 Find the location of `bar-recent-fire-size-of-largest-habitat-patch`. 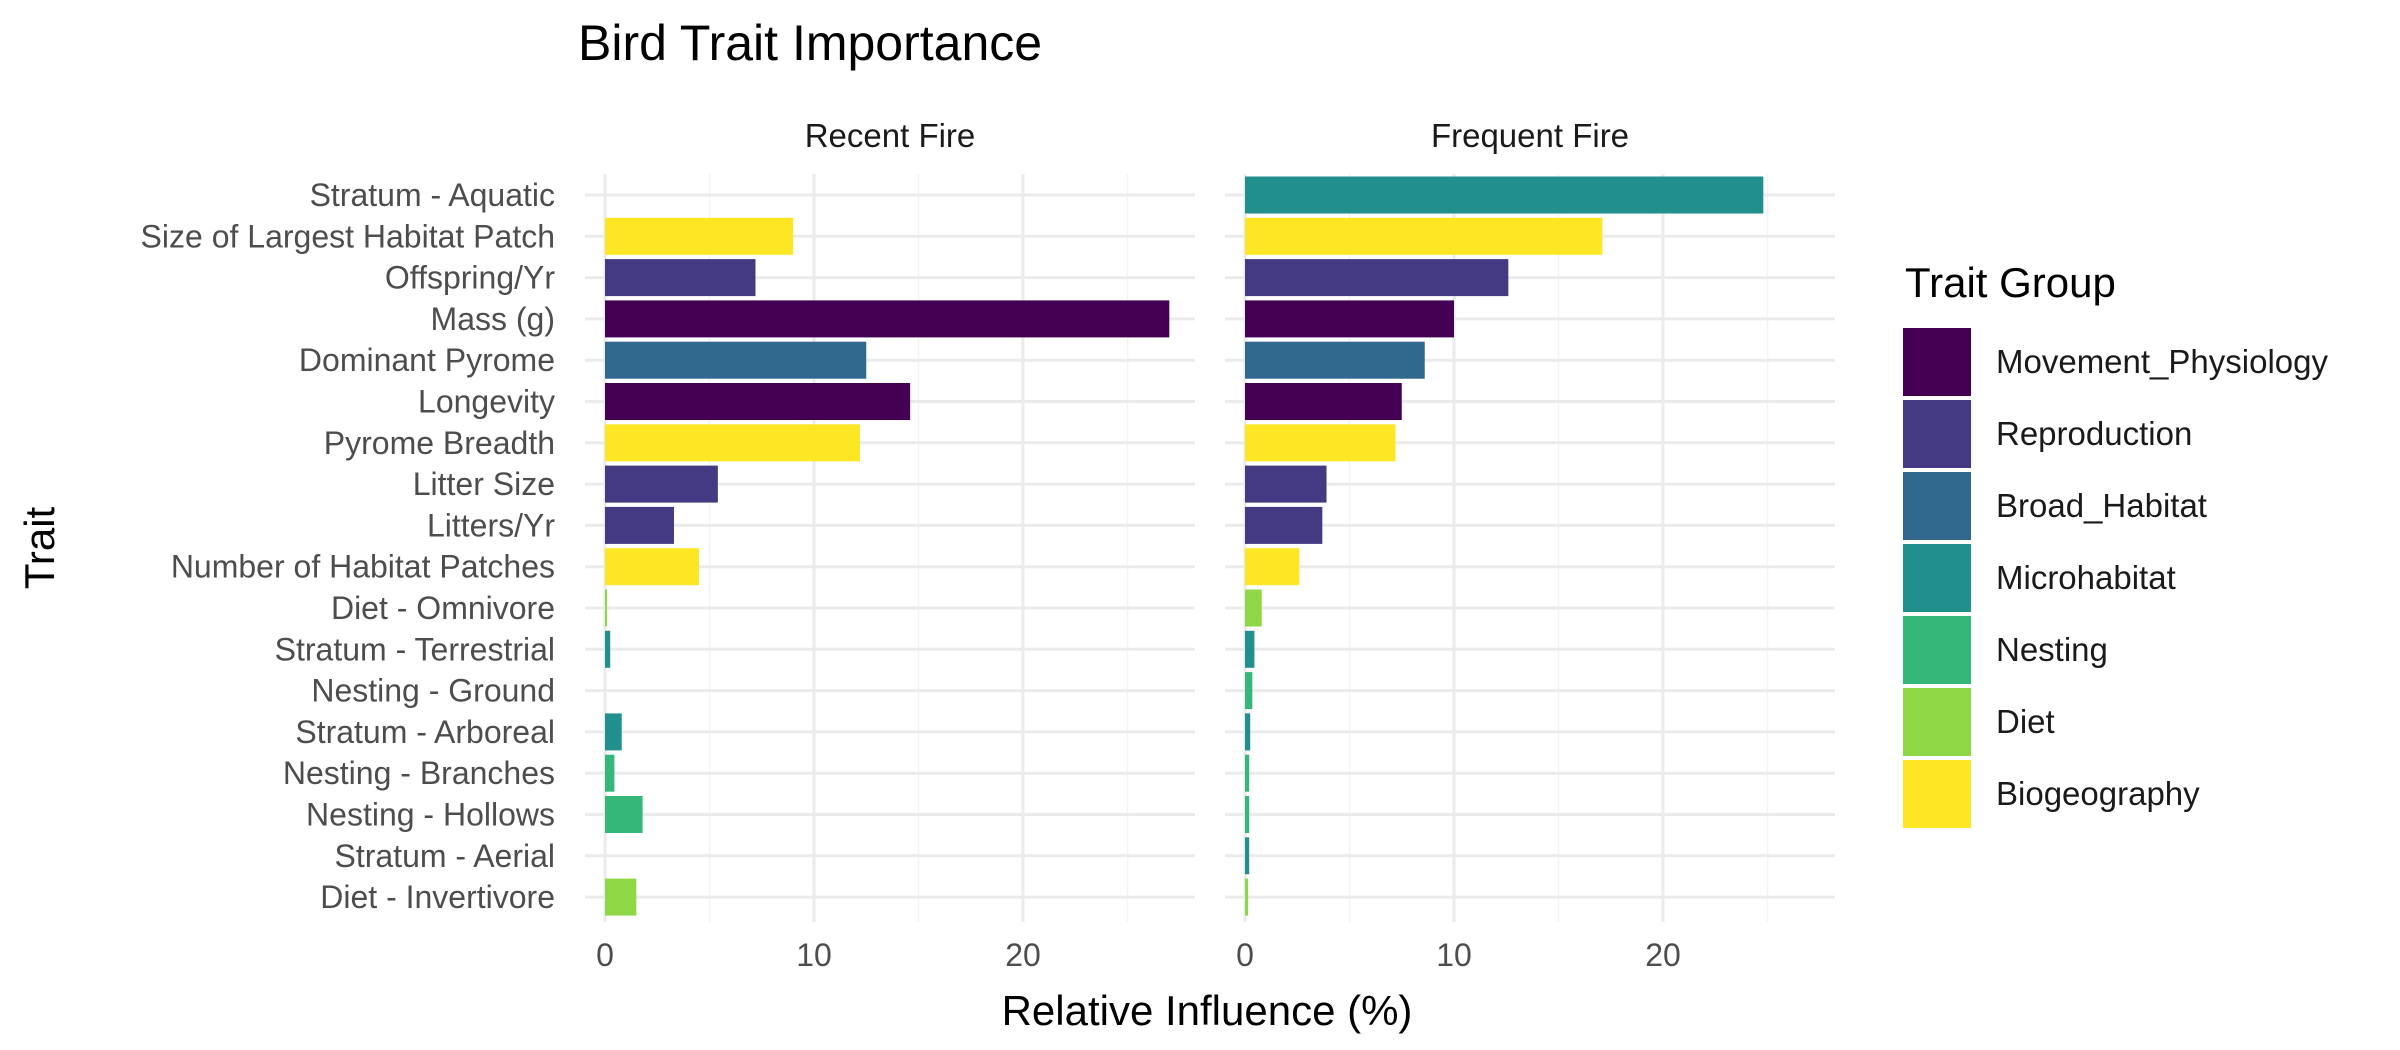

bar-recent-fire-size-of-largest-habitat-patch is located at coordinates (699, 236).